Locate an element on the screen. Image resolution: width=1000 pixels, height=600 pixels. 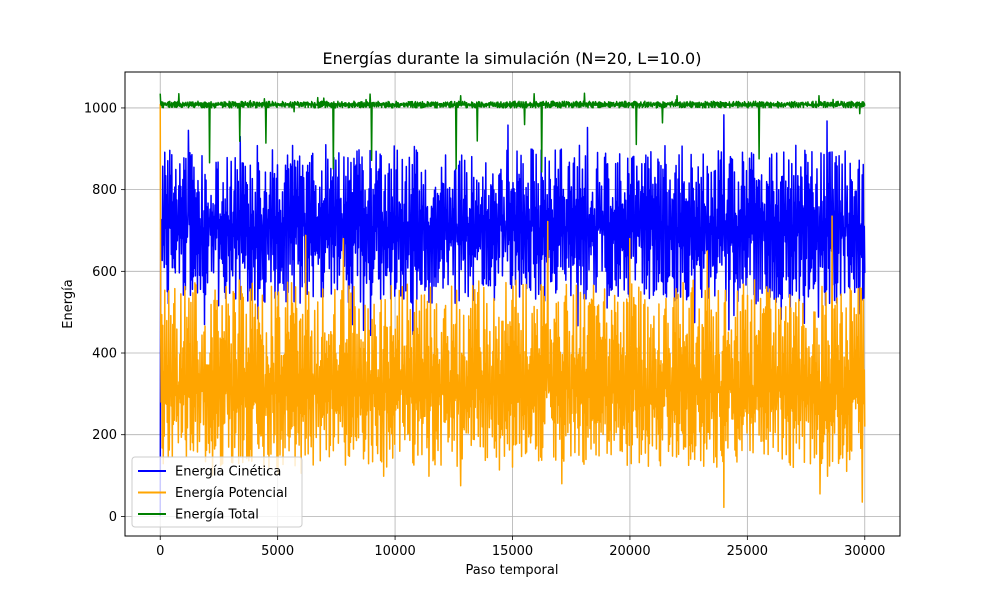
x-tick-label: 25000 is located at coordinates (747, 551).